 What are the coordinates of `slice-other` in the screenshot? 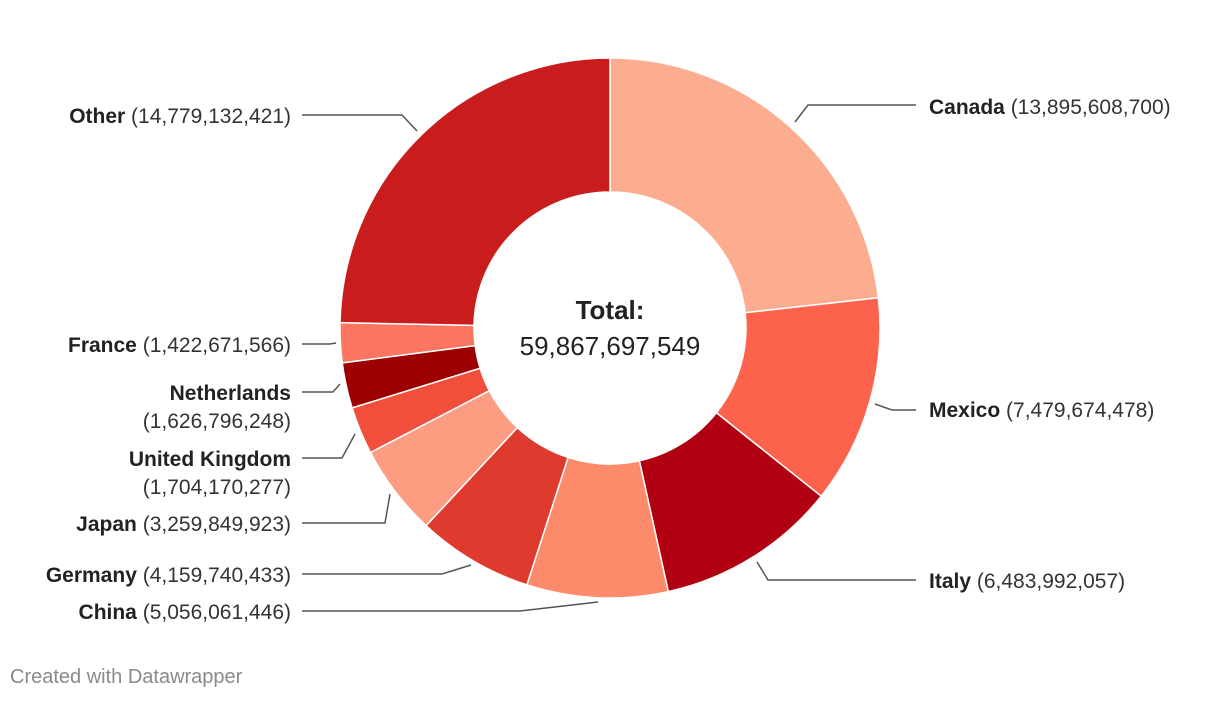 It's located at (475, 192).